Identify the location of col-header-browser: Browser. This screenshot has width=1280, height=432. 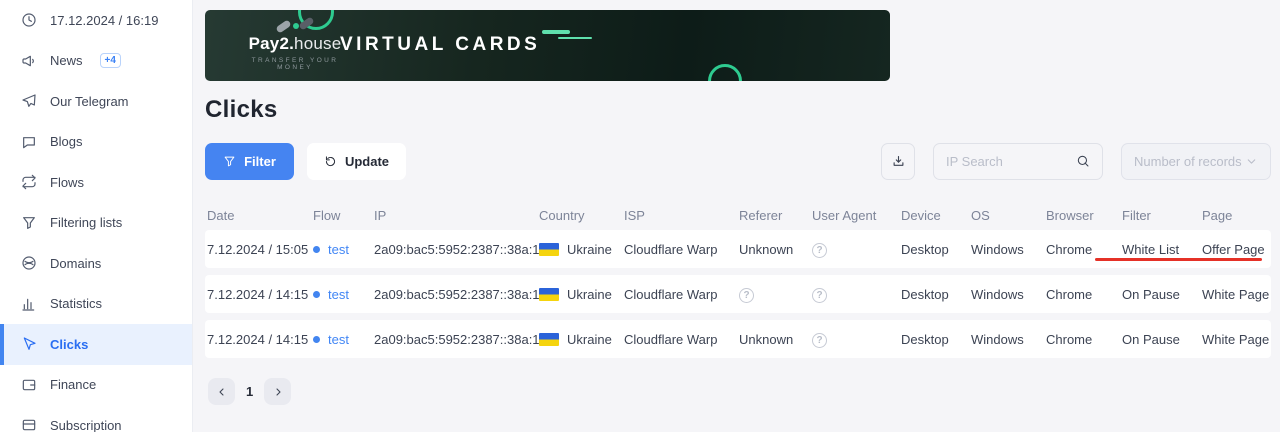
(1070, 215).